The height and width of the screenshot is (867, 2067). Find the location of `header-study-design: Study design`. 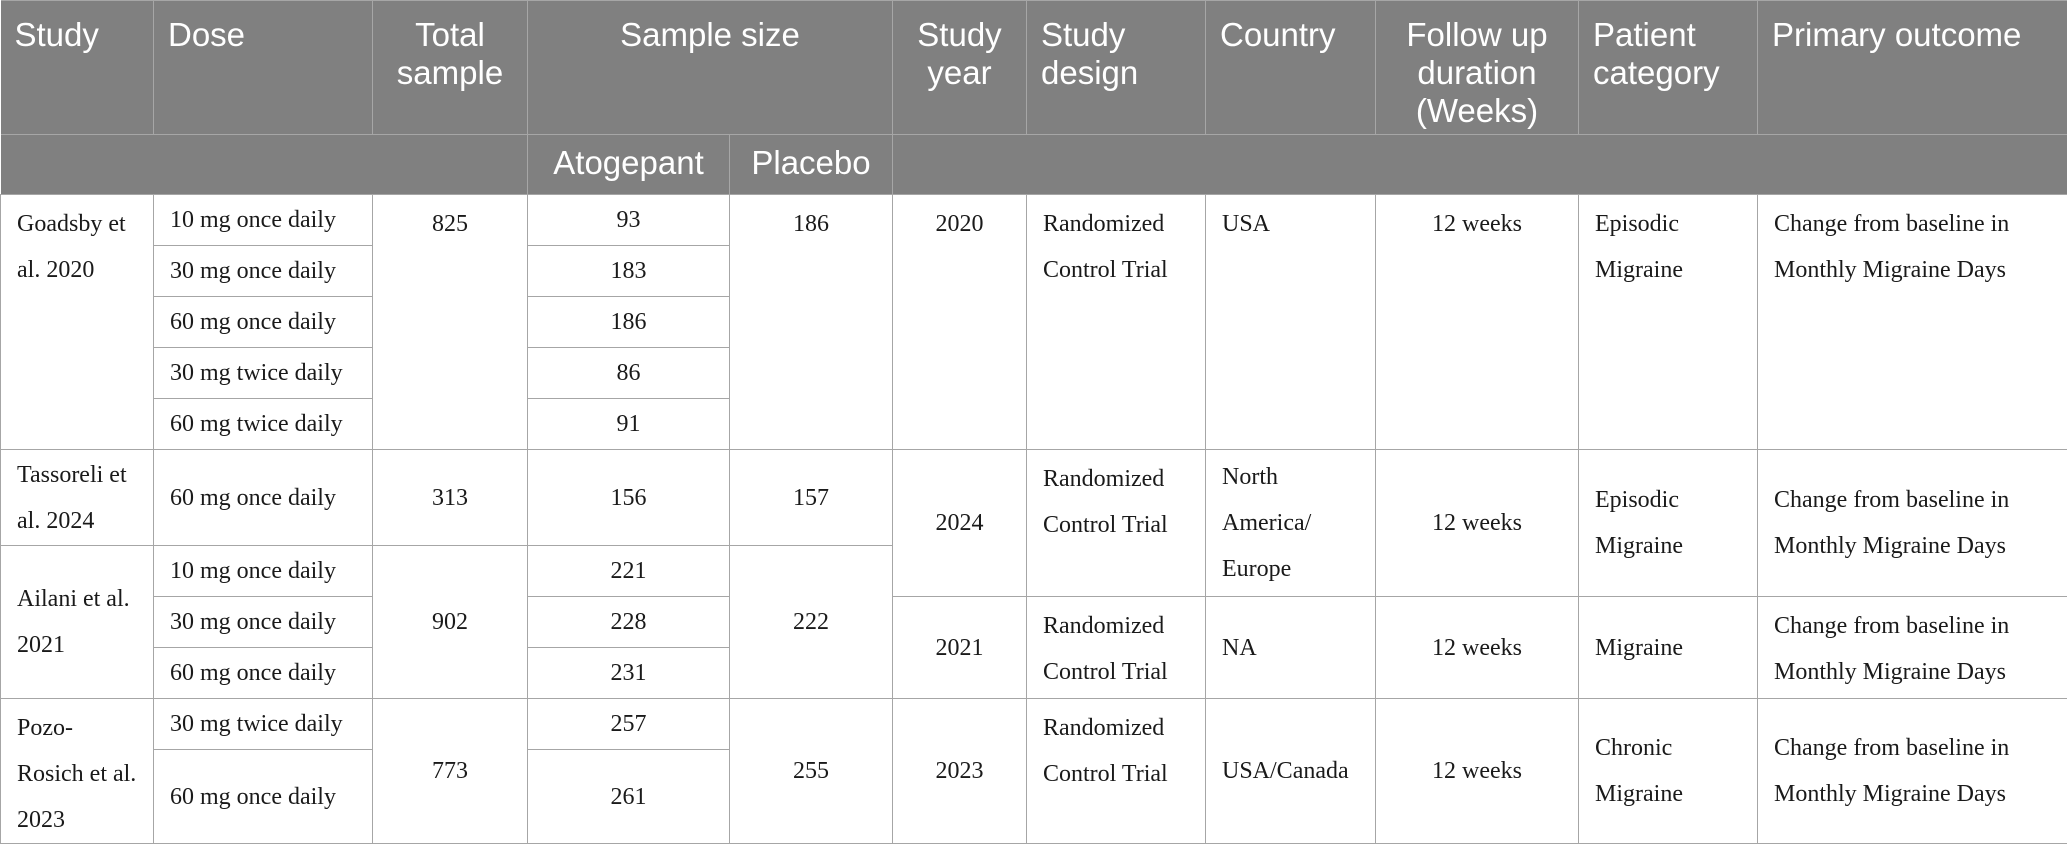

header-study-design: Study design is located at coordinates (1116, 67).